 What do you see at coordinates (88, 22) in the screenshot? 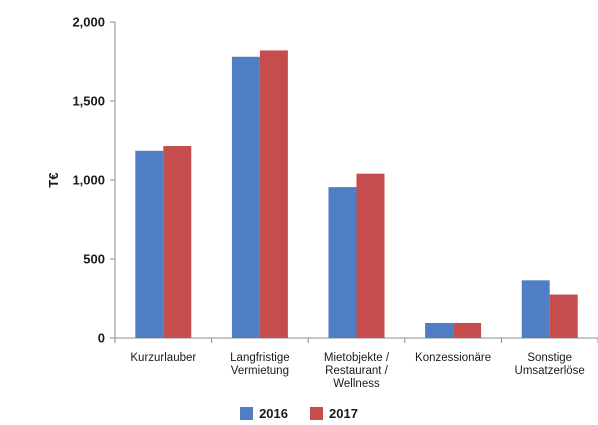
I see `y-tick-label: 2,000` at bounding box center [88, 22].